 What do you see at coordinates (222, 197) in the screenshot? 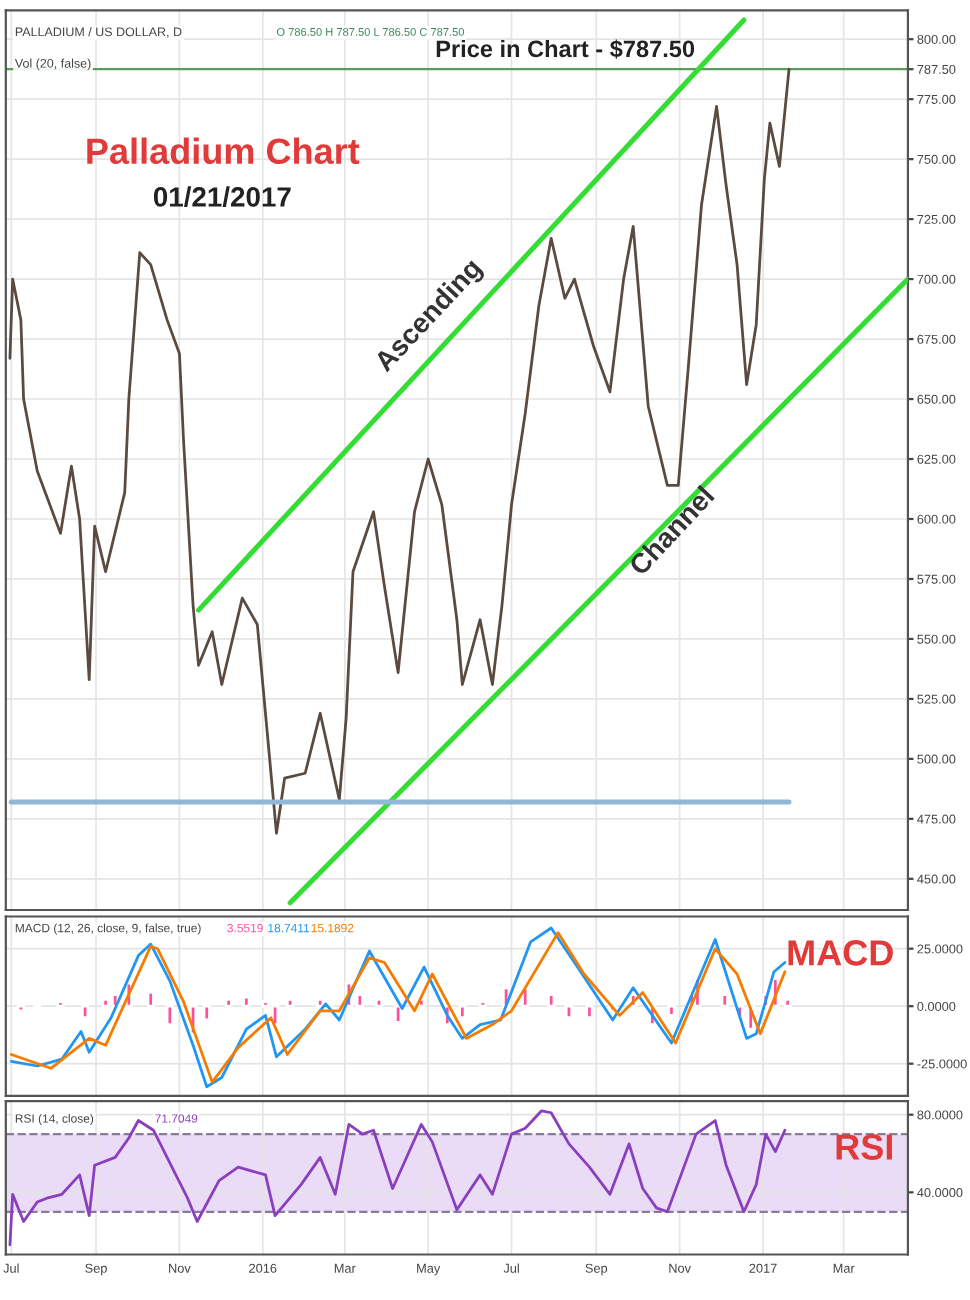
I see `annotation: 01/21/2017` at bounding box center [222, 197].